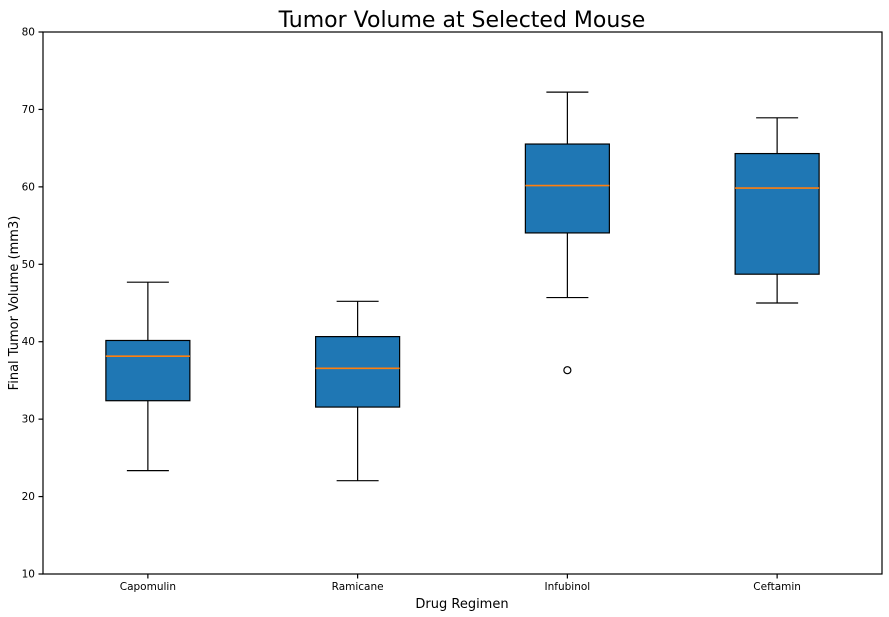 The width and height of the screenshot is (889, 617). I want to click on box-ramicane, so click(358, 391).